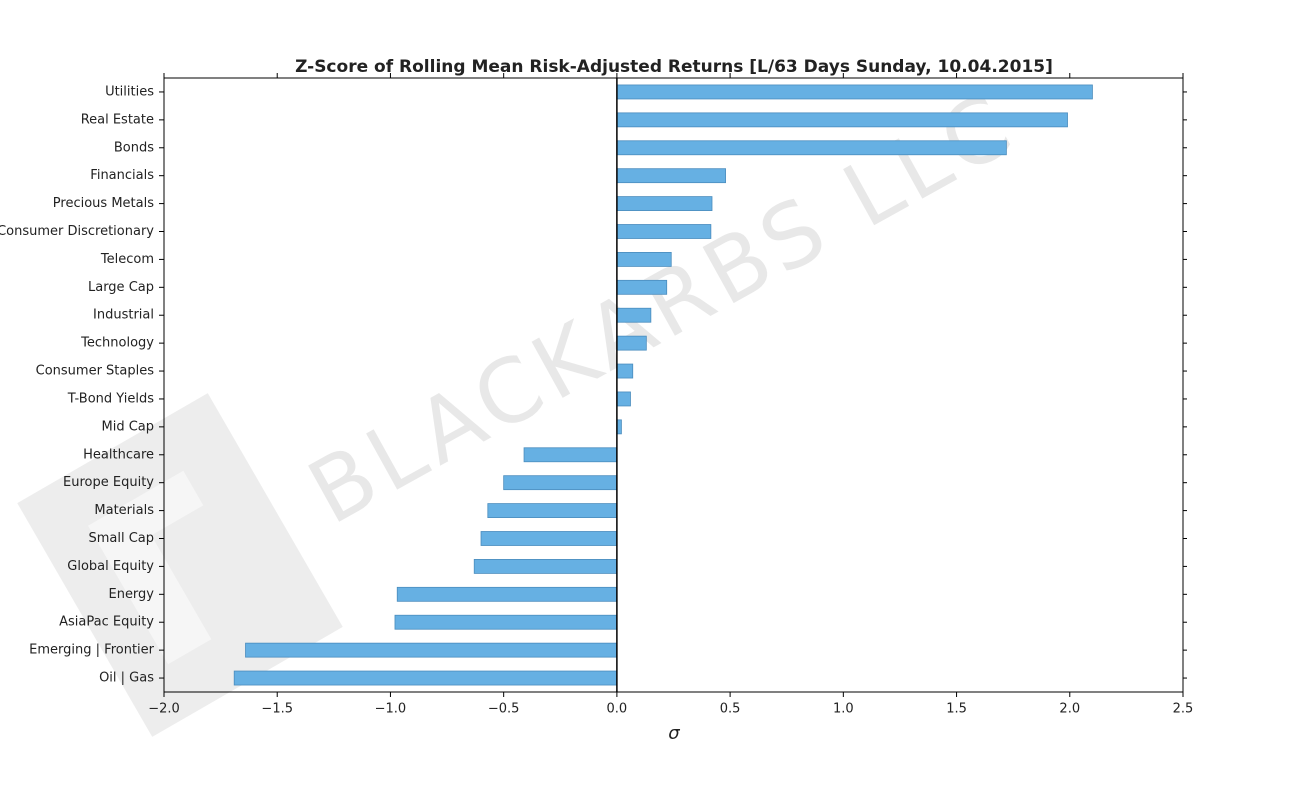  I want to click on y-tick-label: Technology, so click(117, 343).